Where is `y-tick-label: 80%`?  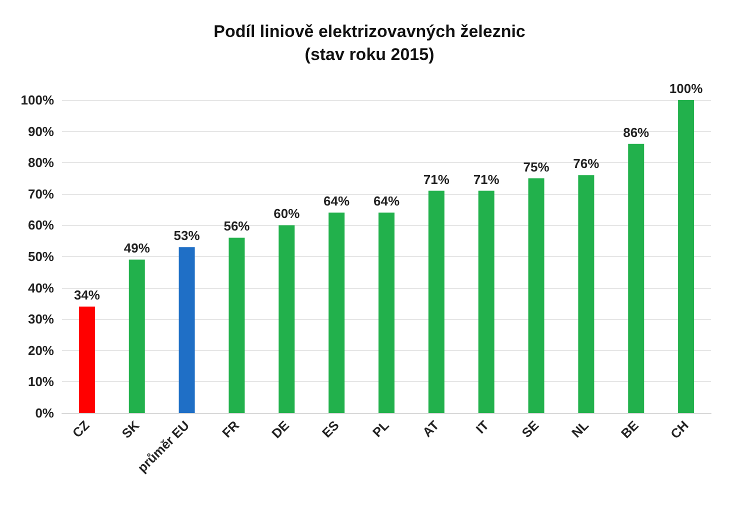 y-tick-label: 80% is located at coordinates (41, 162).